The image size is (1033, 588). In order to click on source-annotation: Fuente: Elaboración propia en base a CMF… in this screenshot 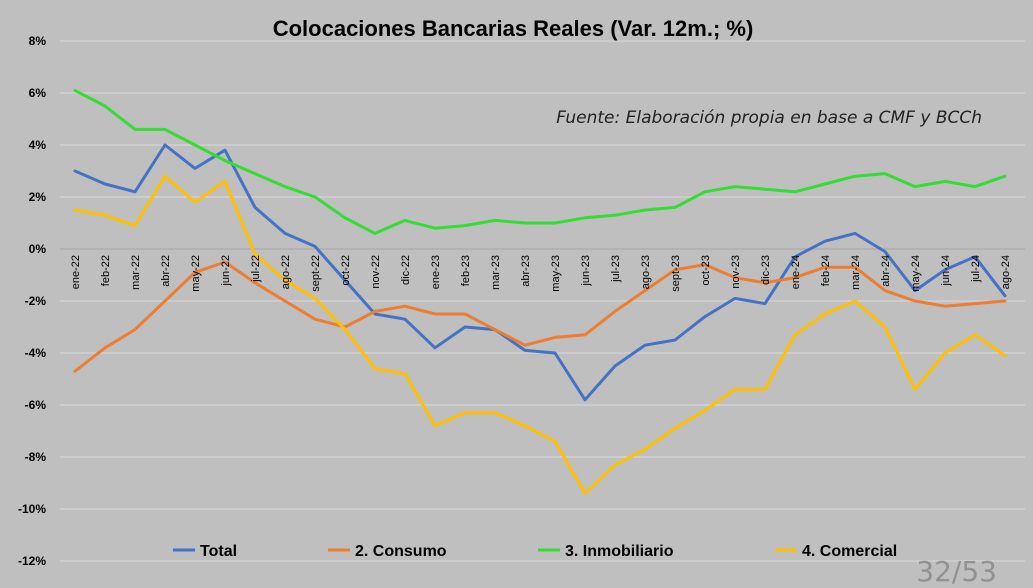, I will do `click(769, 118)`.